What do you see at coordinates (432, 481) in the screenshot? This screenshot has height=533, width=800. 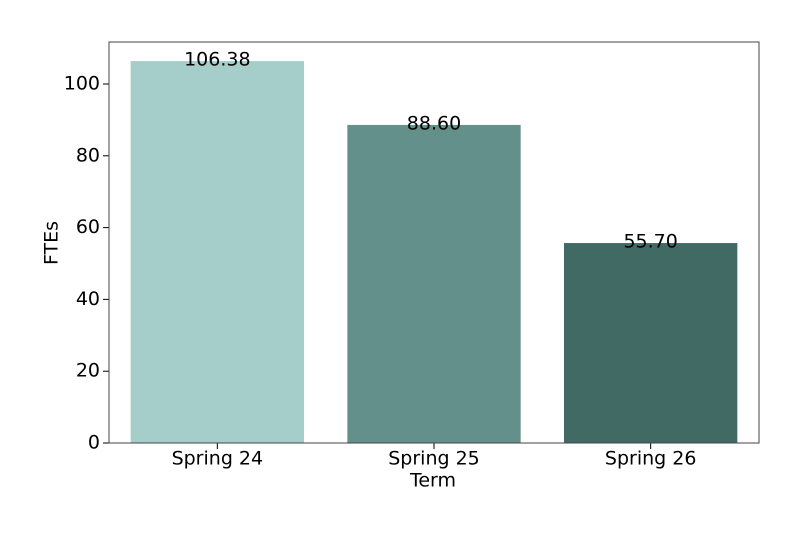 I see `x-axis-label: Term` at bounding box center [432, 481].